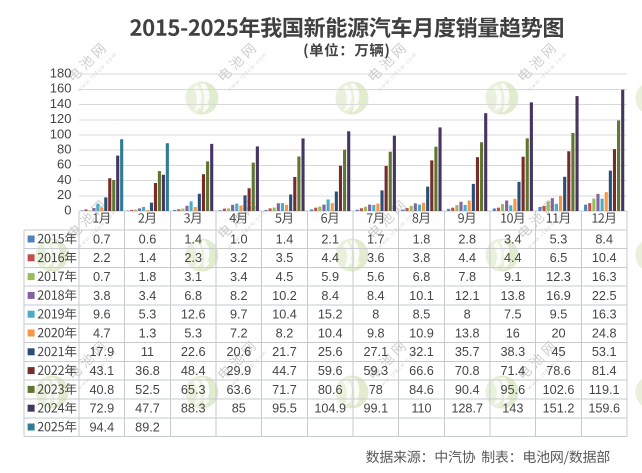 The width and height of the screenshot is (642, 473). What do you see at coordinates (558, 371) in the screenshot?
I see `svg-text: 78.6` at bounding box center [558, 371].